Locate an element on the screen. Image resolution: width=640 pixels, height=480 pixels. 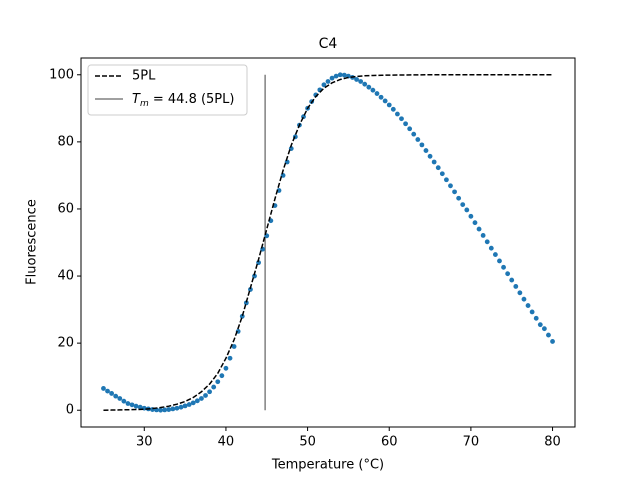
y-tick-label: 40 is located at coordinates (65, 276).